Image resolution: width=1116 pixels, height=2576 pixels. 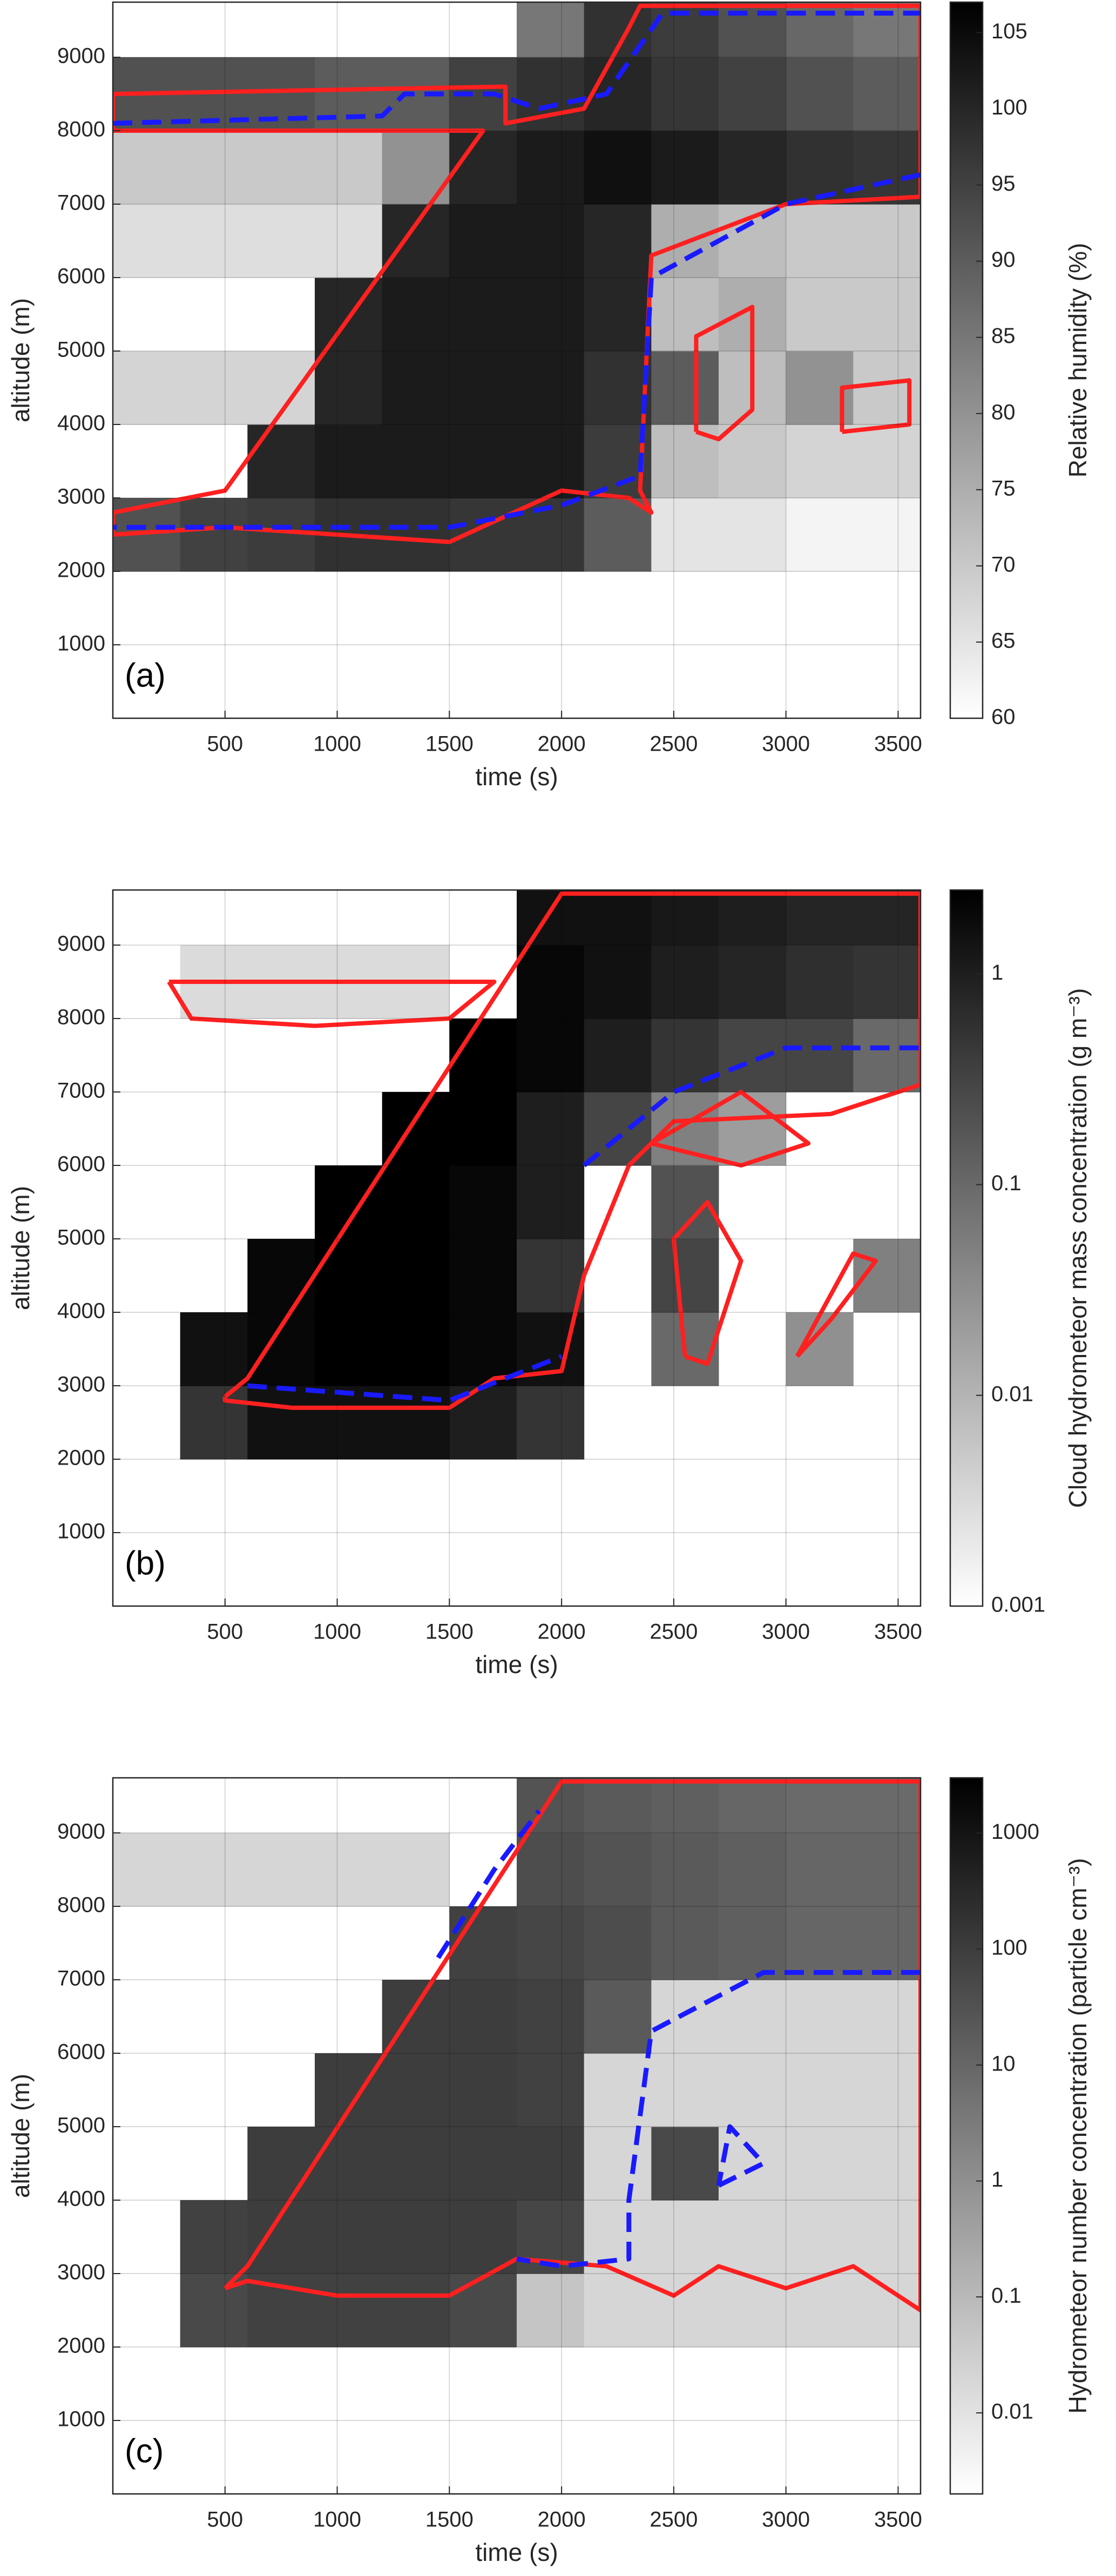 I want to click on x-tick-label: 2000, so click(x=562, y=2520).